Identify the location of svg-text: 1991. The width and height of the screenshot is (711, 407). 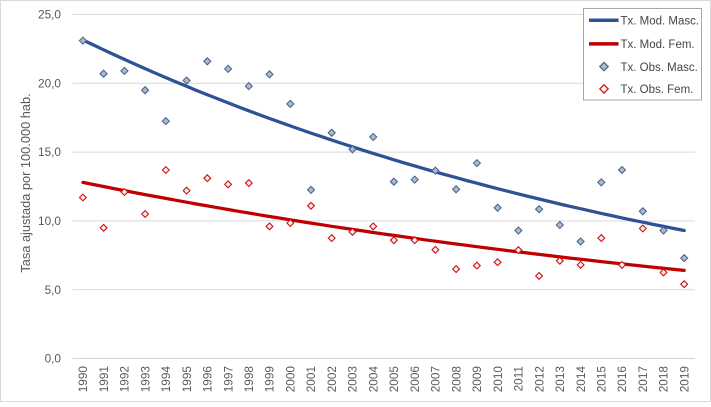
(104, 379).